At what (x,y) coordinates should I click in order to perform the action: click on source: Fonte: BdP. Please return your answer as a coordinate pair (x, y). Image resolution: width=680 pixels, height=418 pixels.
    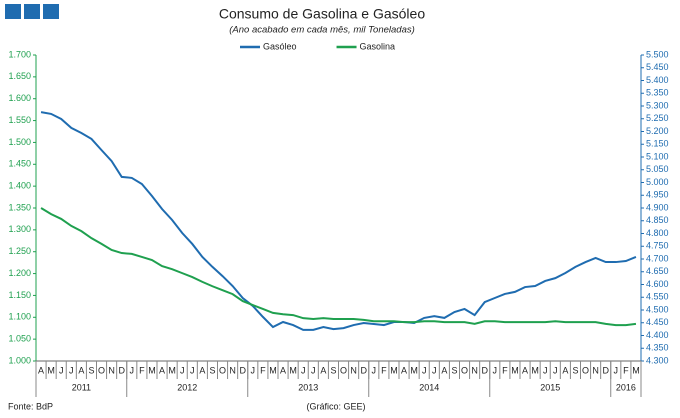
    Looking at the image, I should click on (30, 406).